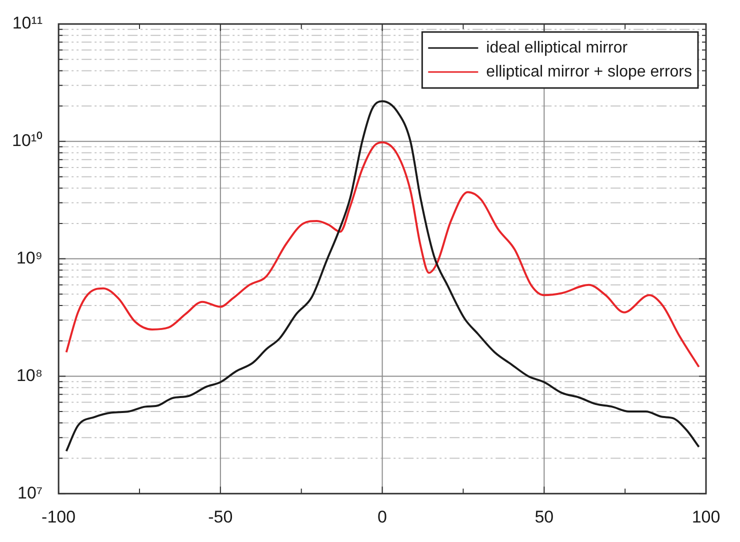 The image size is (740, 542). Describe the element at coordinates (59, 516) in the screenshot. I see `x-tick-label: -100` at that location.